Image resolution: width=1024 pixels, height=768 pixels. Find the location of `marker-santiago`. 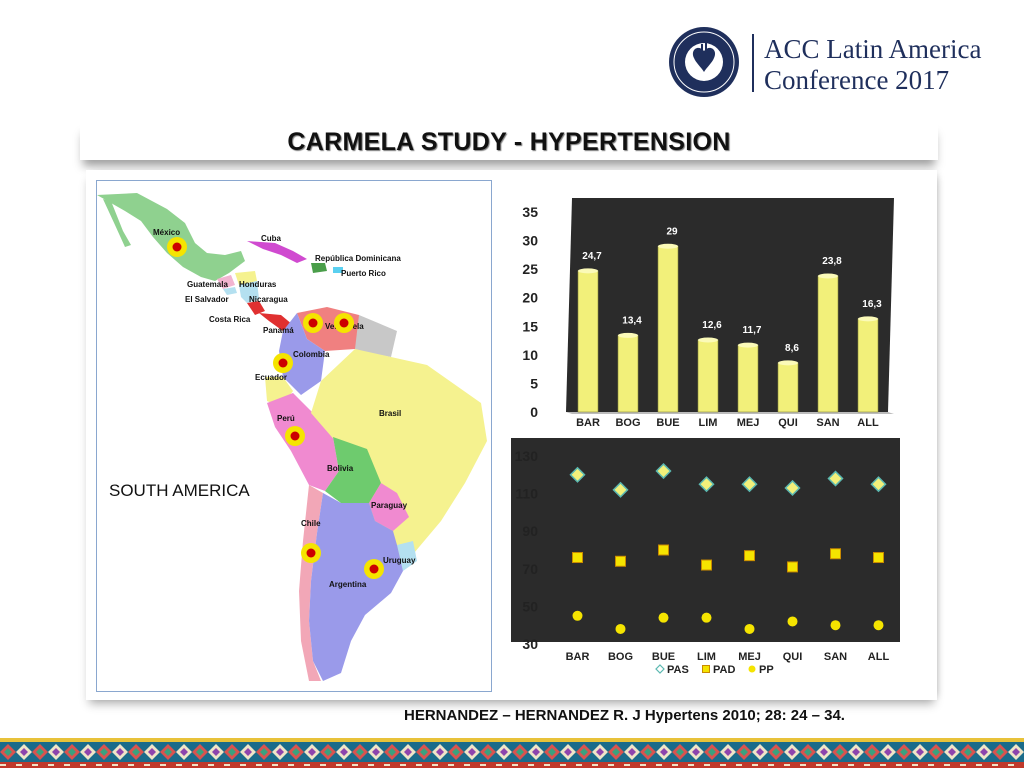

marker-santiago is located at coordinates (311, 553).